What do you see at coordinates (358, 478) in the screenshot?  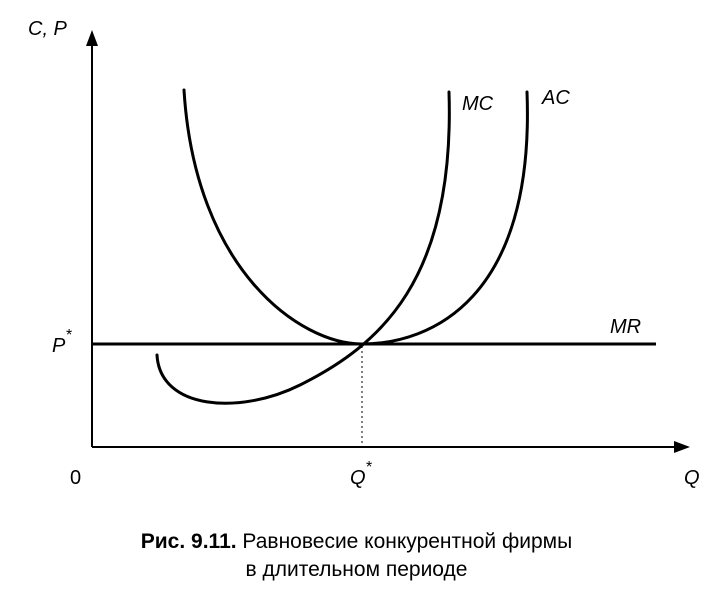 I see `svg-text: Q` at bounding box center [358, 478].